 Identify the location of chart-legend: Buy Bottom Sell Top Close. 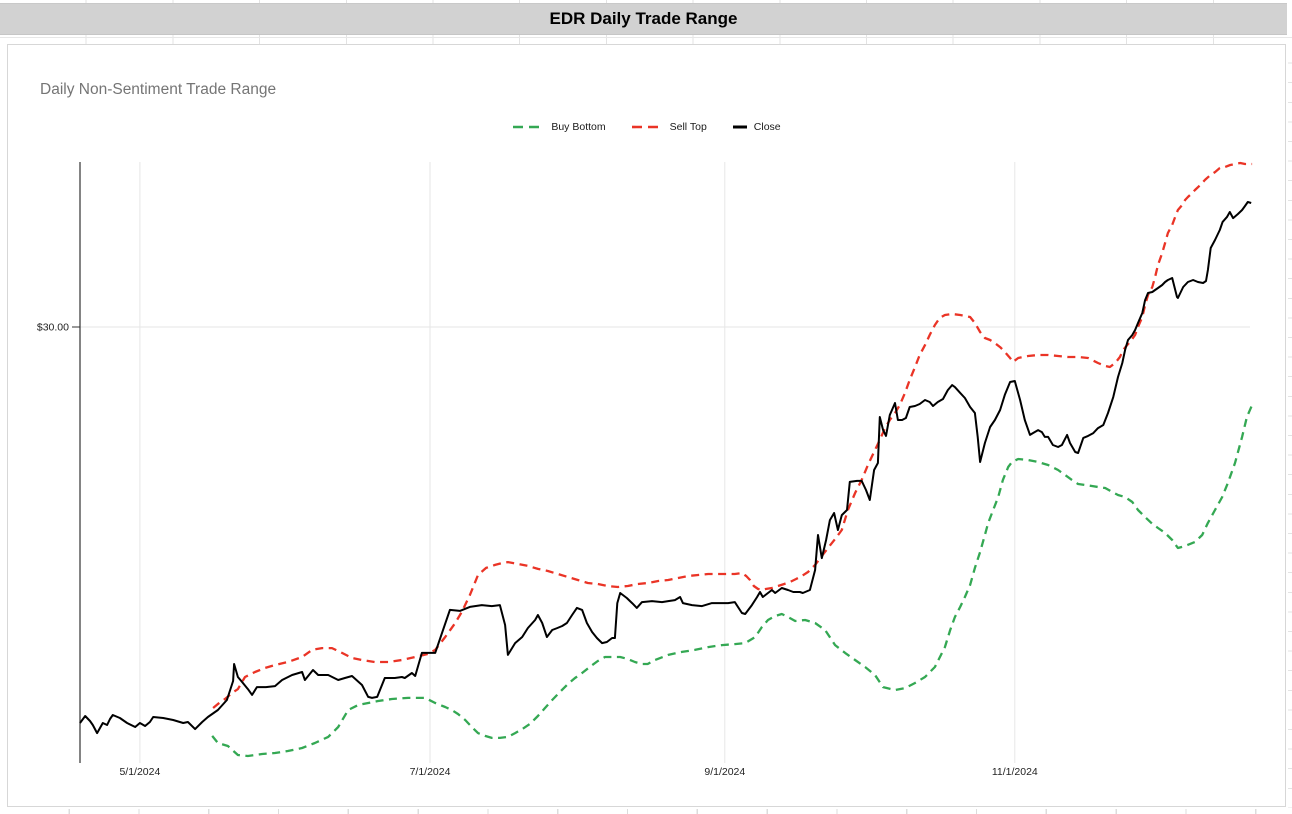
(647, 127).